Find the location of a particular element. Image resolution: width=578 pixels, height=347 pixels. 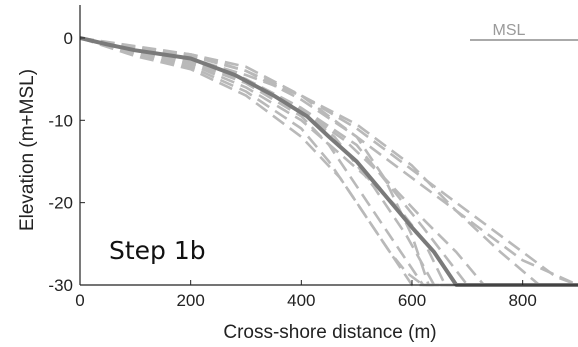

x-tick-label: 0 is located at coordinates (79, 300).